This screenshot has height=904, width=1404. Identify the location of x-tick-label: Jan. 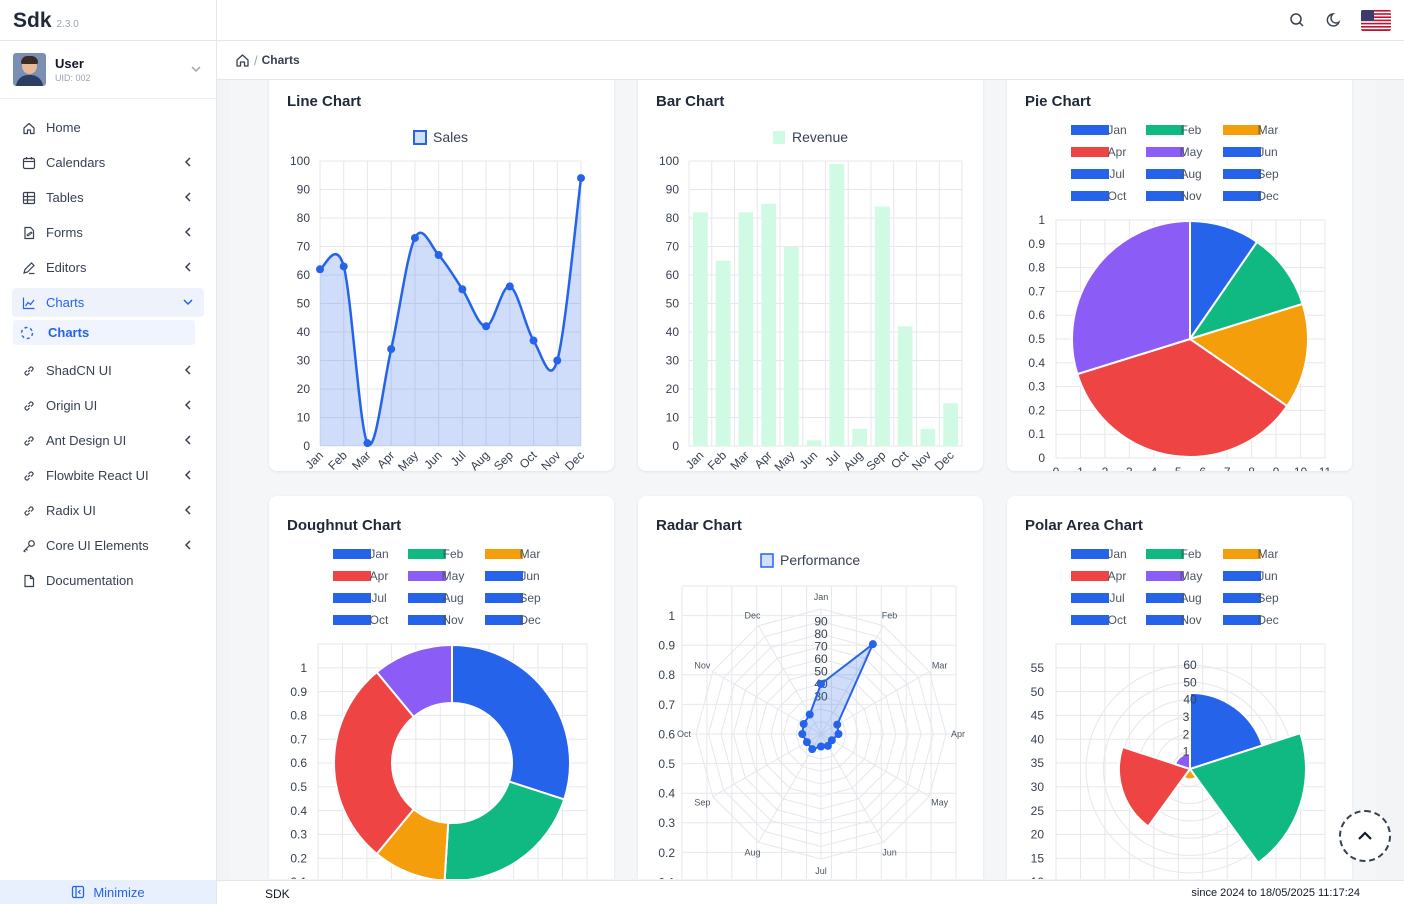
(695, 459).